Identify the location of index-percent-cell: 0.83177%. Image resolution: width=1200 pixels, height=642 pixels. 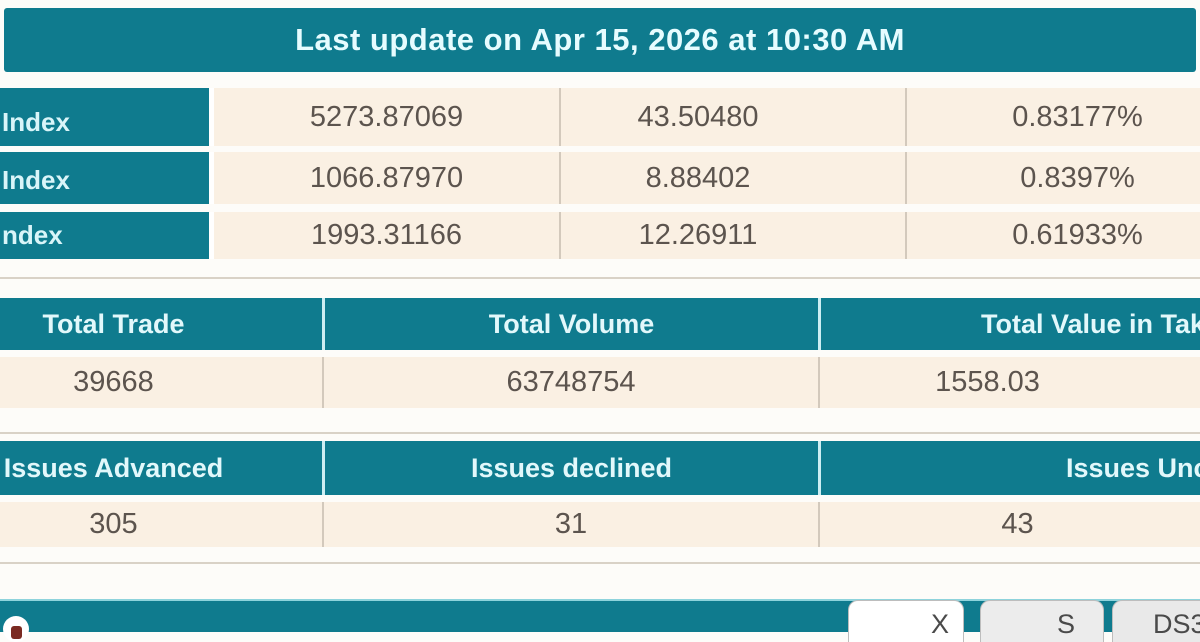
(1052, 117).